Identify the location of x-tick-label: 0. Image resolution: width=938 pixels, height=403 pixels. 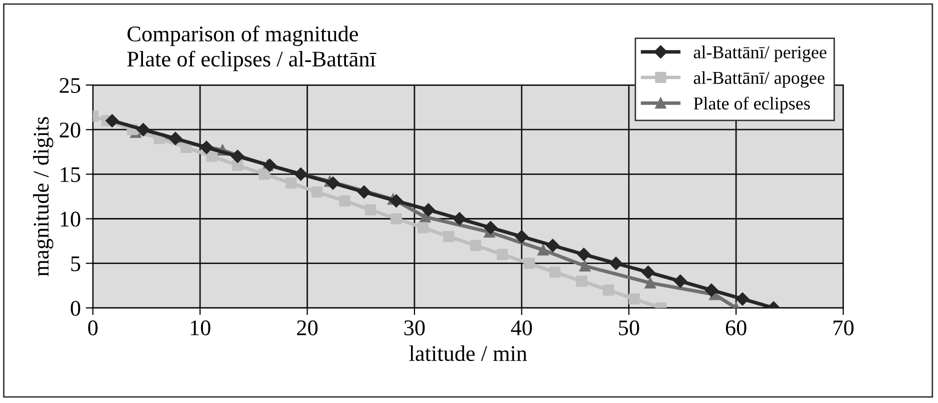
(93, 328).